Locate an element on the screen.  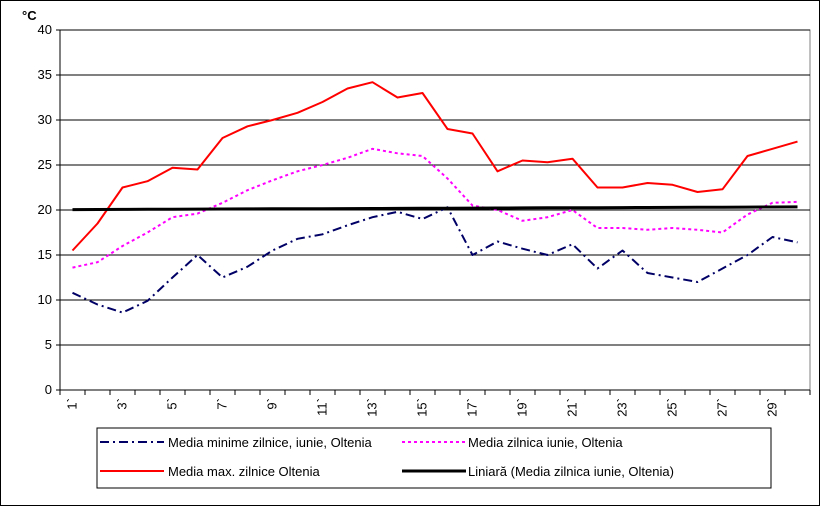
y-axis-unit-label: °C is located at coordinates (29, 15).